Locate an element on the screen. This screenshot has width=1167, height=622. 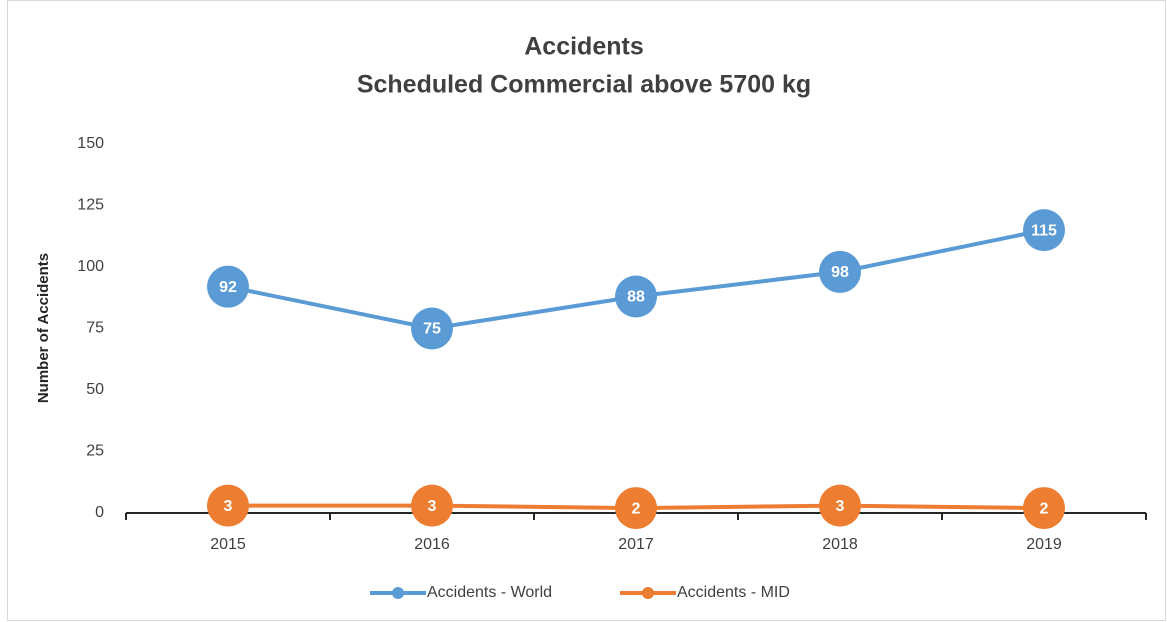
y-axis-label: Number of Accidents is located at coordinates (43, 328).